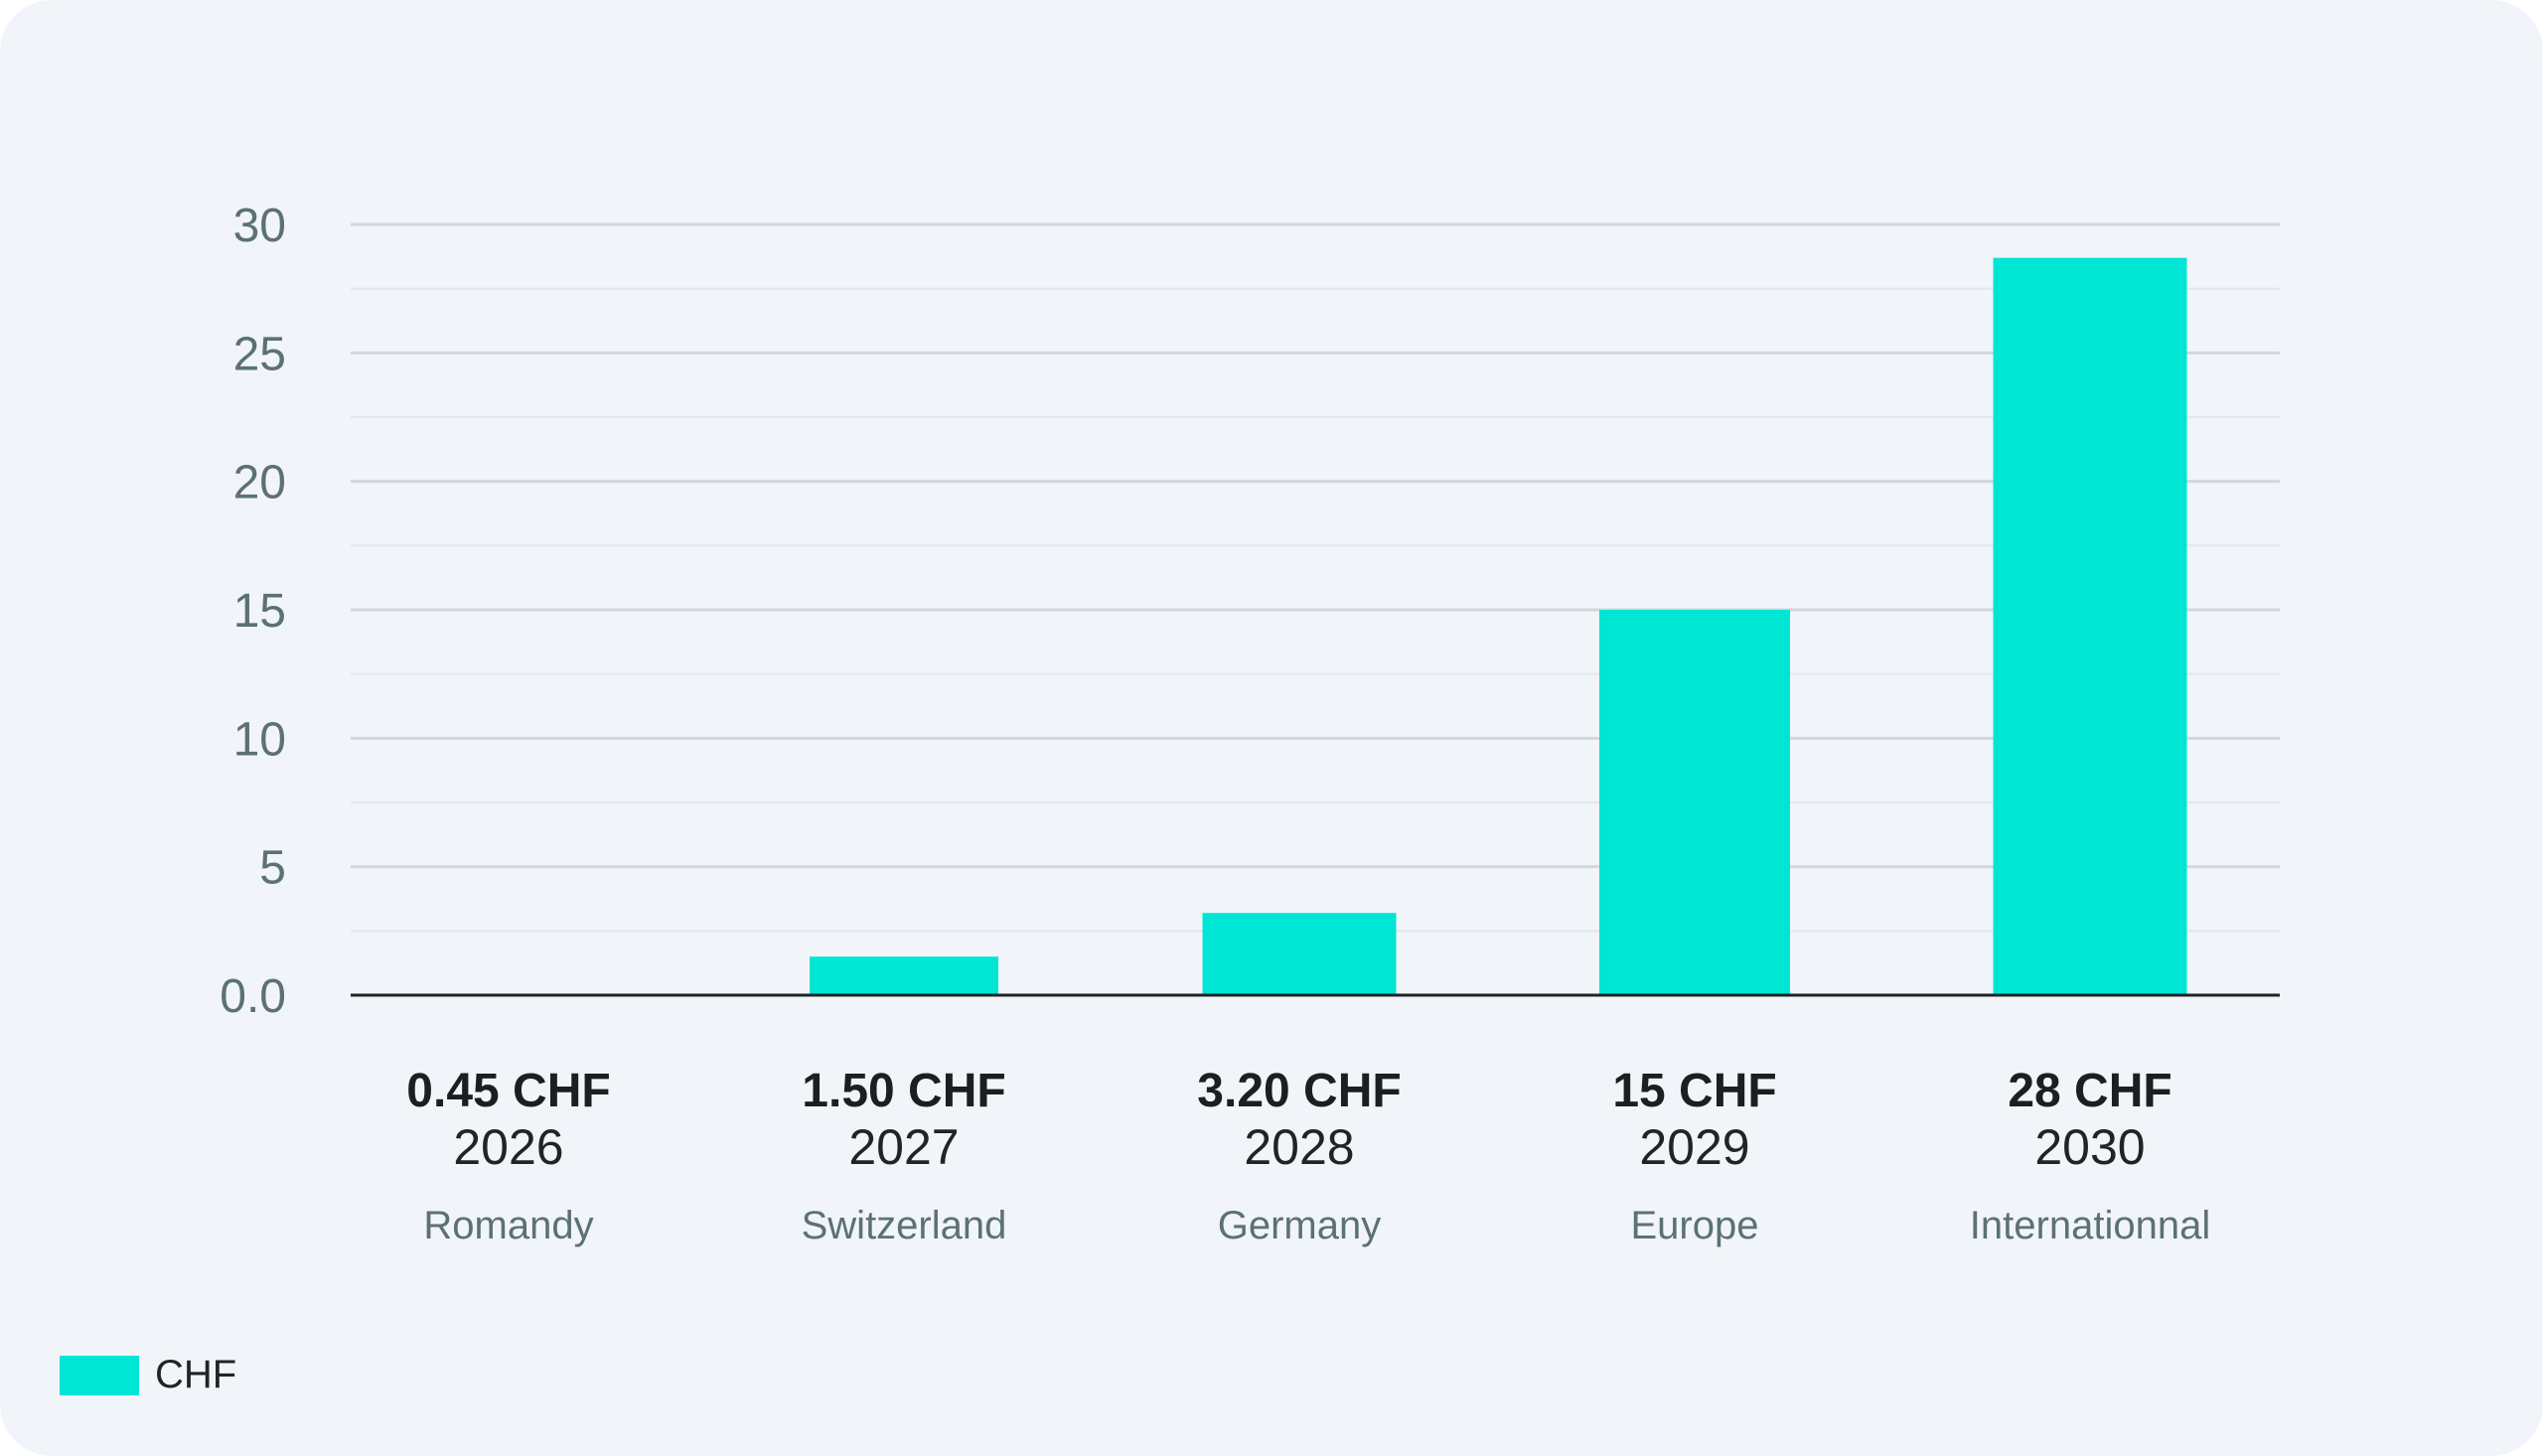 The image size is (2543, 1456). I want to click on x-tick-label: 2026, so click(508, 1147).